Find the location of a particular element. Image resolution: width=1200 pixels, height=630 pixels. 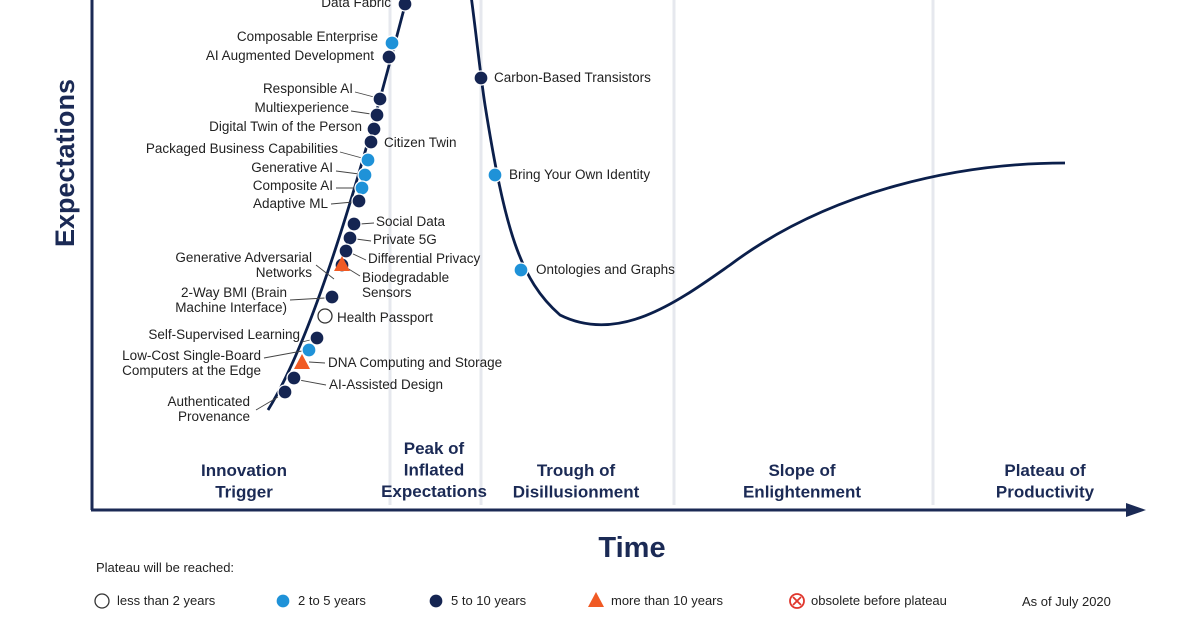

label-bring-your-own-identity: Bring Your Own Identity is located at coordinates (579, 174).